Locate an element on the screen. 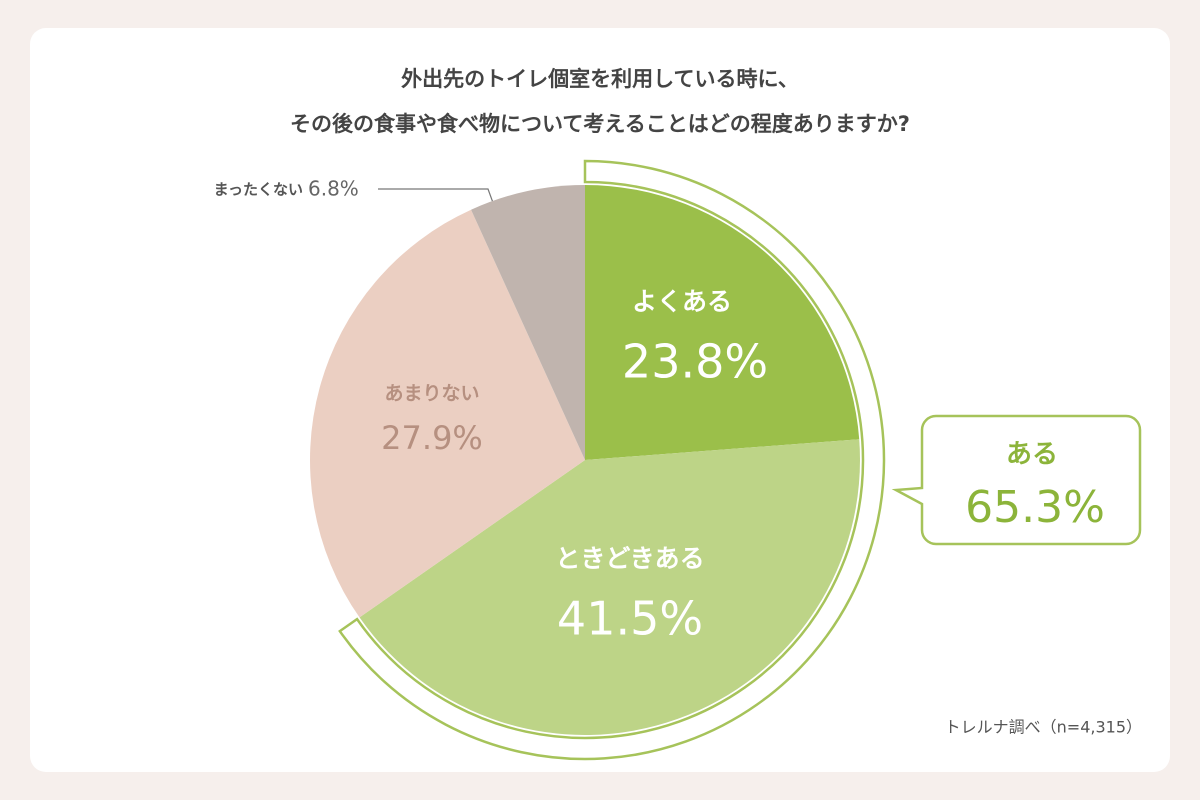  slice-label: あまりない is located at coordinates (431, 394).